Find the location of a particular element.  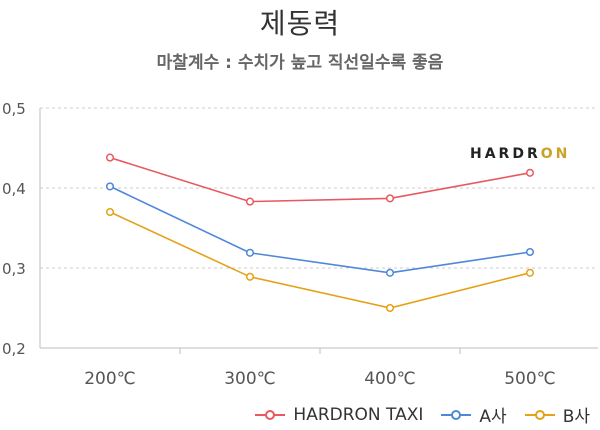

x-tick-label: 300℃ is located at coordinates (250, 379).